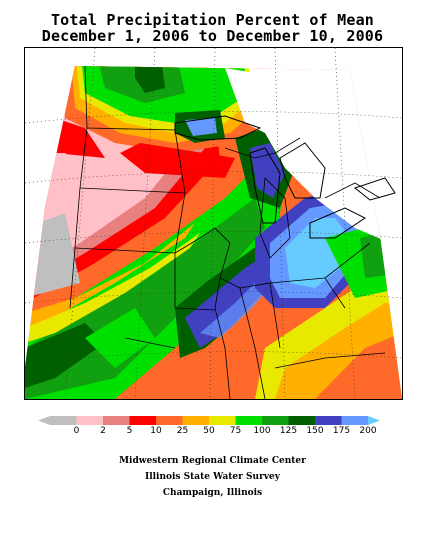  I want to click on legend-underflow-arrow, so click(44, 420).